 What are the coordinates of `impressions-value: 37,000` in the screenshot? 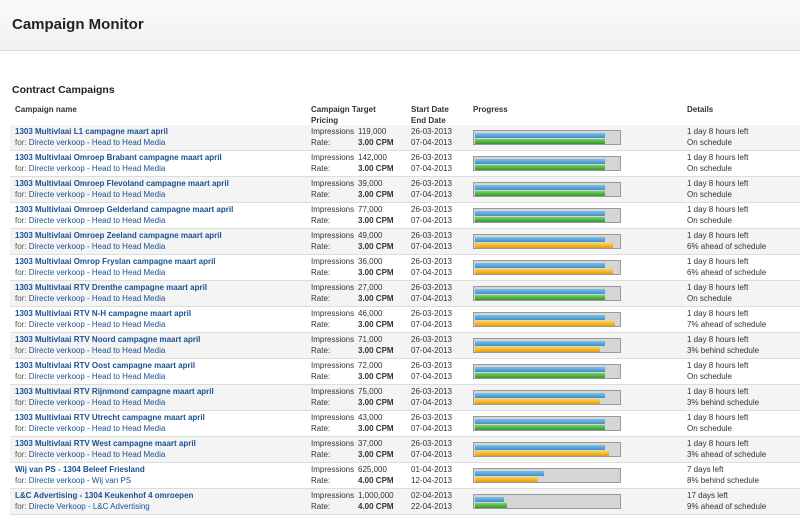 It's located at (370, 443).